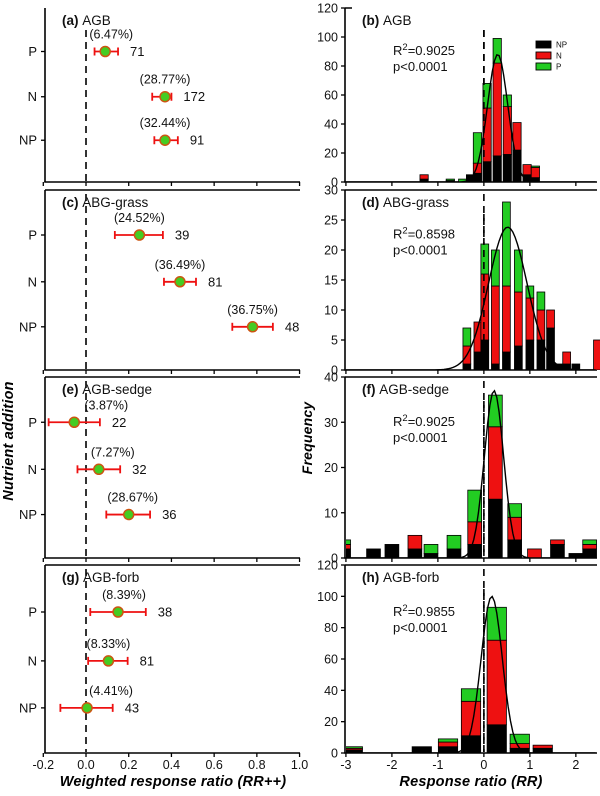  Describe the element at coordinates (559, 56) in the screenshot. I see `legend-label-n: N` at that location.